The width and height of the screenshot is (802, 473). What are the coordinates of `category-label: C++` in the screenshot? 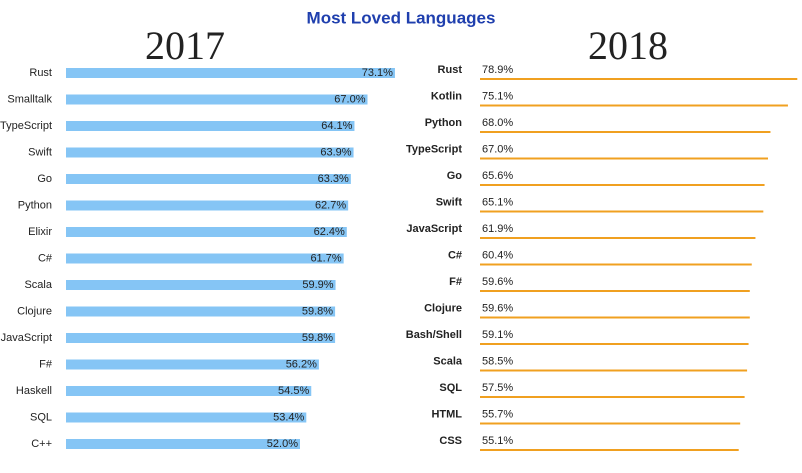 It's located at (41, 444).